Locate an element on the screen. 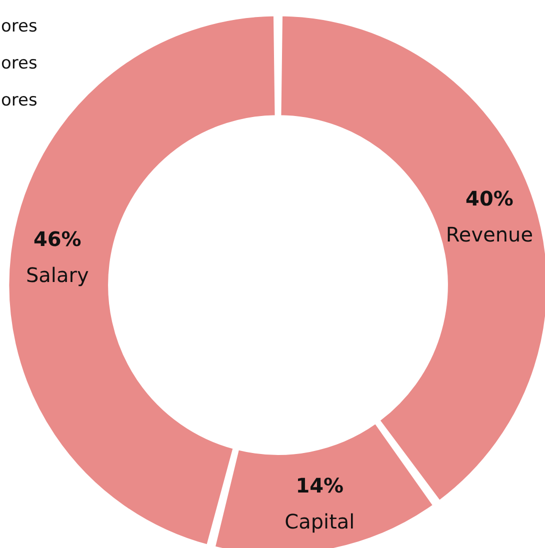  data-label: 46% is located at coordinates (57, 239).